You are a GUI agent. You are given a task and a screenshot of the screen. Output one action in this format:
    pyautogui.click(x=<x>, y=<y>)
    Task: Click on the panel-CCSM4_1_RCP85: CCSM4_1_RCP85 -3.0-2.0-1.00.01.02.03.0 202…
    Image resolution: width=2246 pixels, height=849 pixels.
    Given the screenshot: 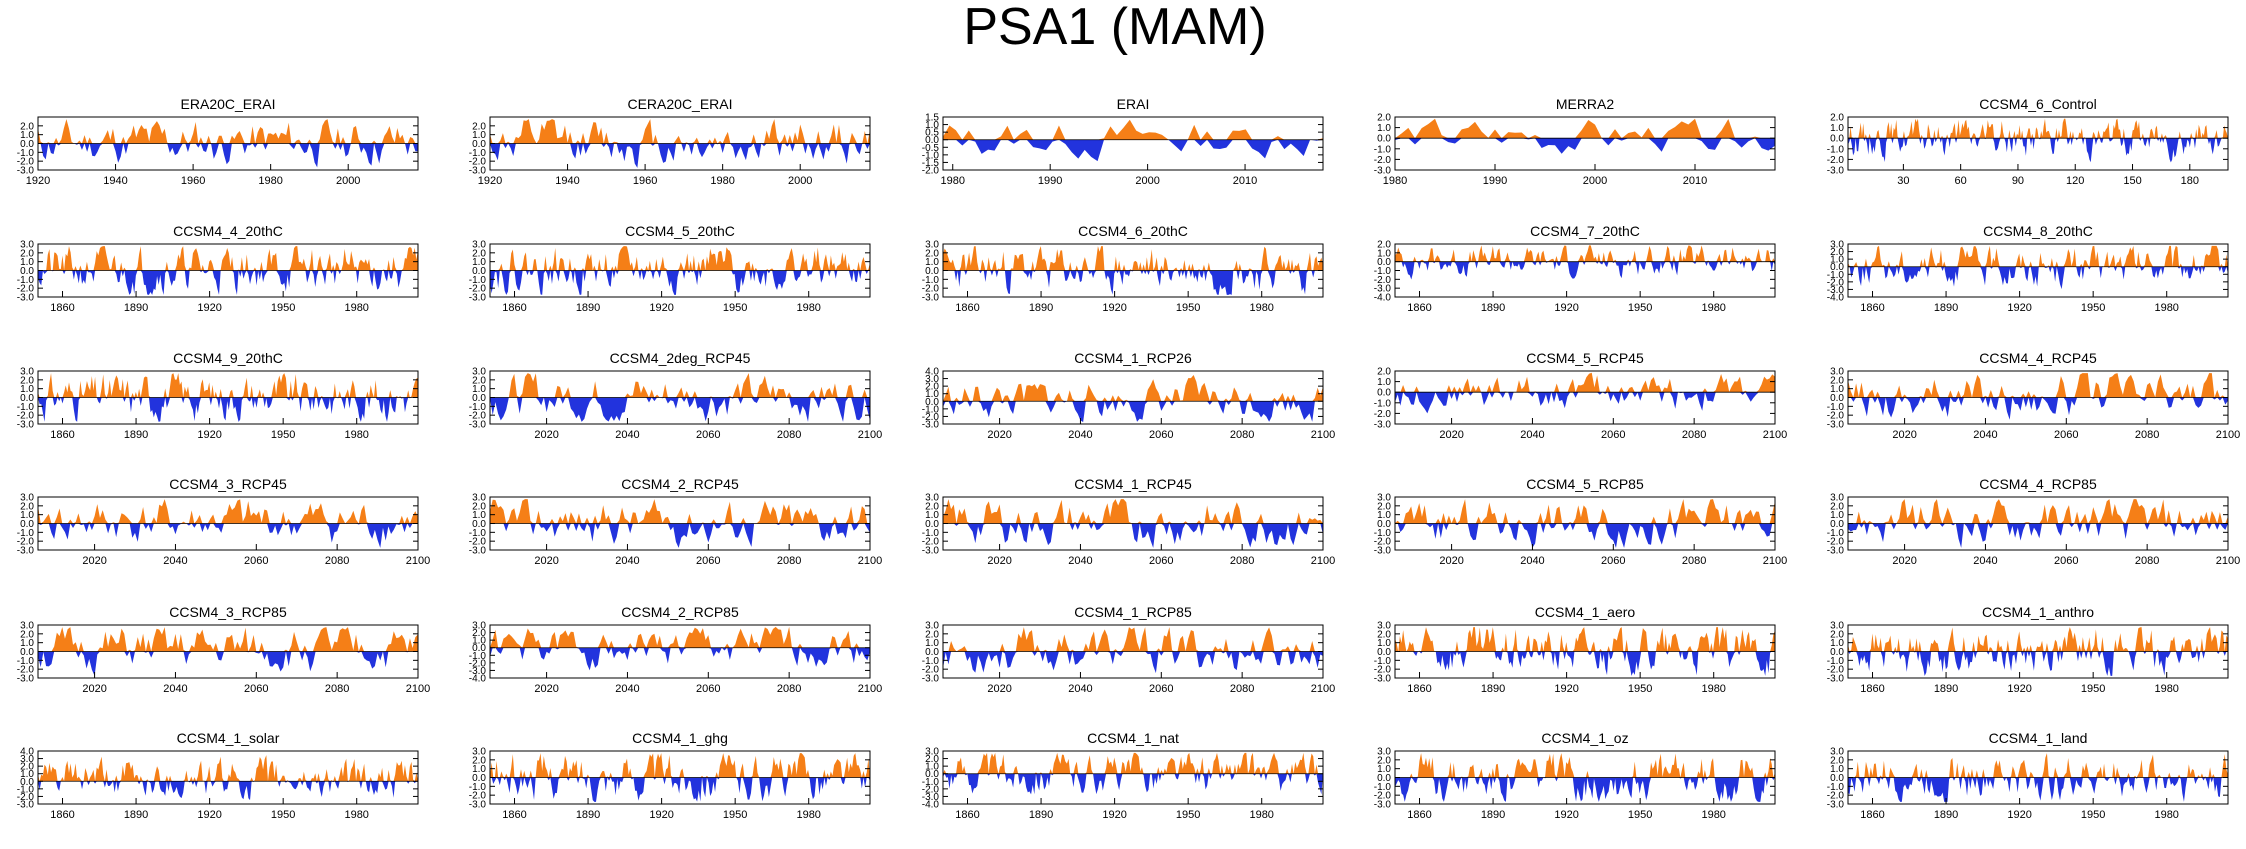 What is the action you would take?
    pyautogui.click(x=1128, y=649)
    